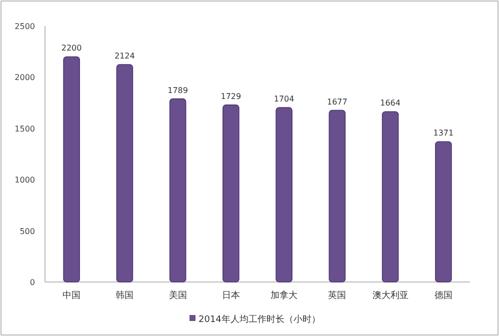 This screenshot has width=499, height=336. What do you see at coordinates (231, 96) in the screenshot?
I see `data-label: 1729` at bounding box center [231, 96].